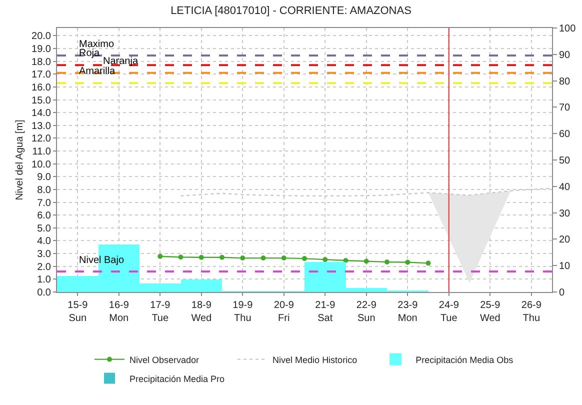  What do you see at coordinates (325, 312) in the screenshot?
I see `x-tick-label: 21-9 Sat` at bounding box center [325, 312].